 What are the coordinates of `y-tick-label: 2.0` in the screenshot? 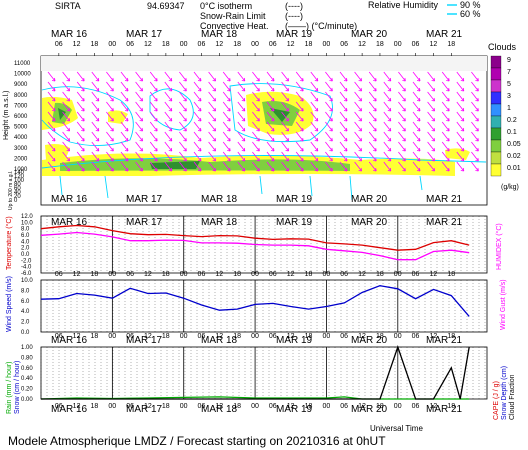 It's located at (25, 323).